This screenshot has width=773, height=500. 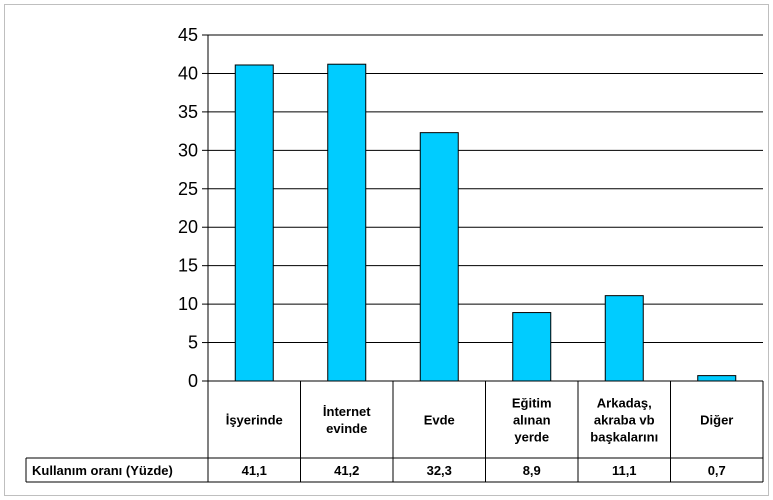 What do you see at coordinates (717, 470) in the screenshot?
I see `table-value: 0,7` at bounding box center [717, 470].